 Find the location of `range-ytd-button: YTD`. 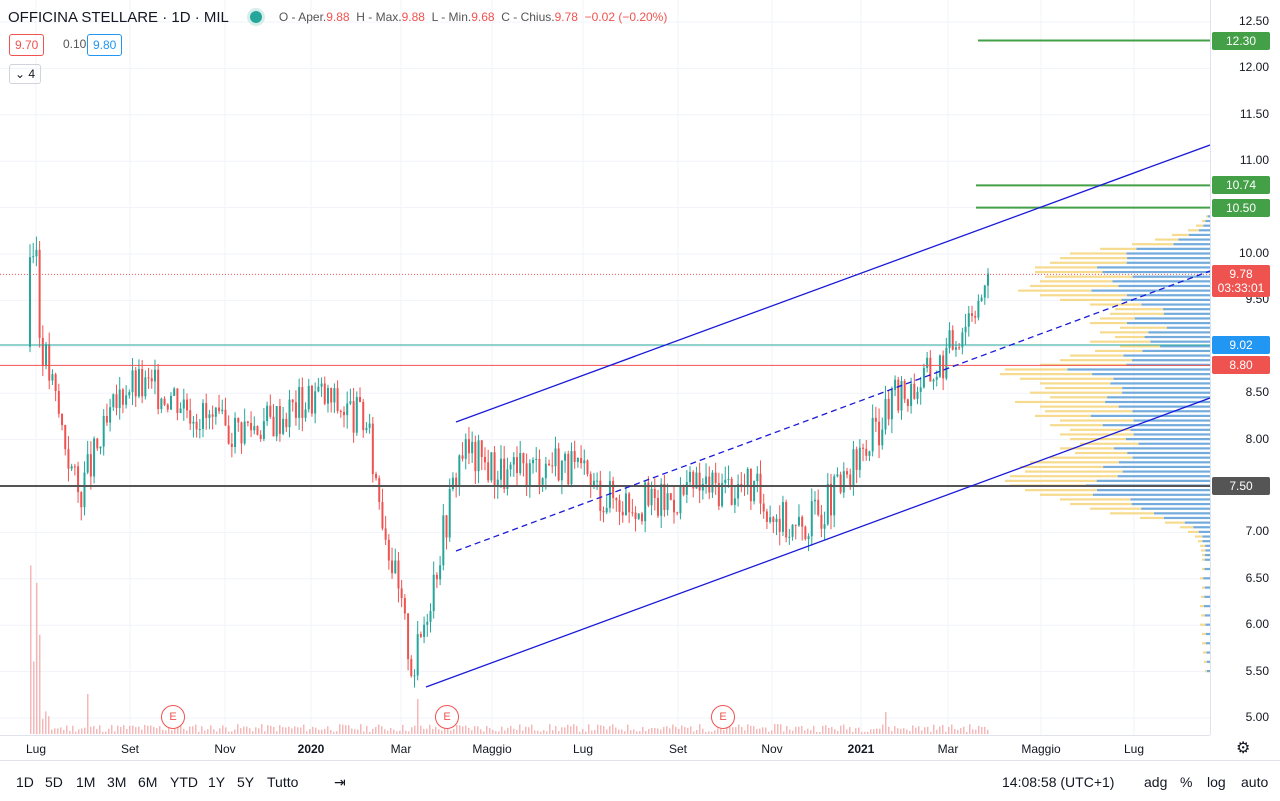

range-ytd-button: YTD is located at coordinates (184, 782).